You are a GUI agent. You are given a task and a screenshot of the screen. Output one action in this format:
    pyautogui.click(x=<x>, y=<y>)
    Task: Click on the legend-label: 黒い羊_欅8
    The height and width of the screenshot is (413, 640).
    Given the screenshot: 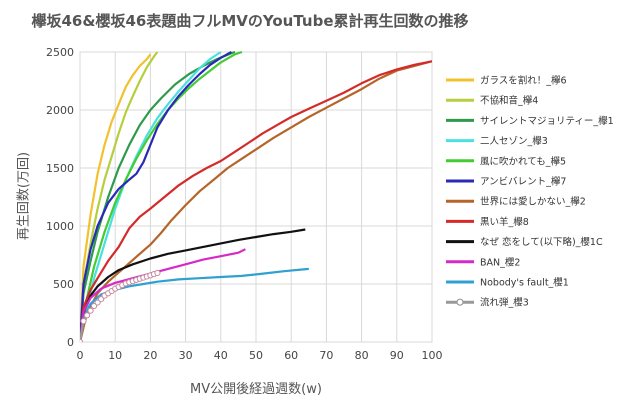 What is the action you would take?
    pyautogui.click(x=504, y=222)
    